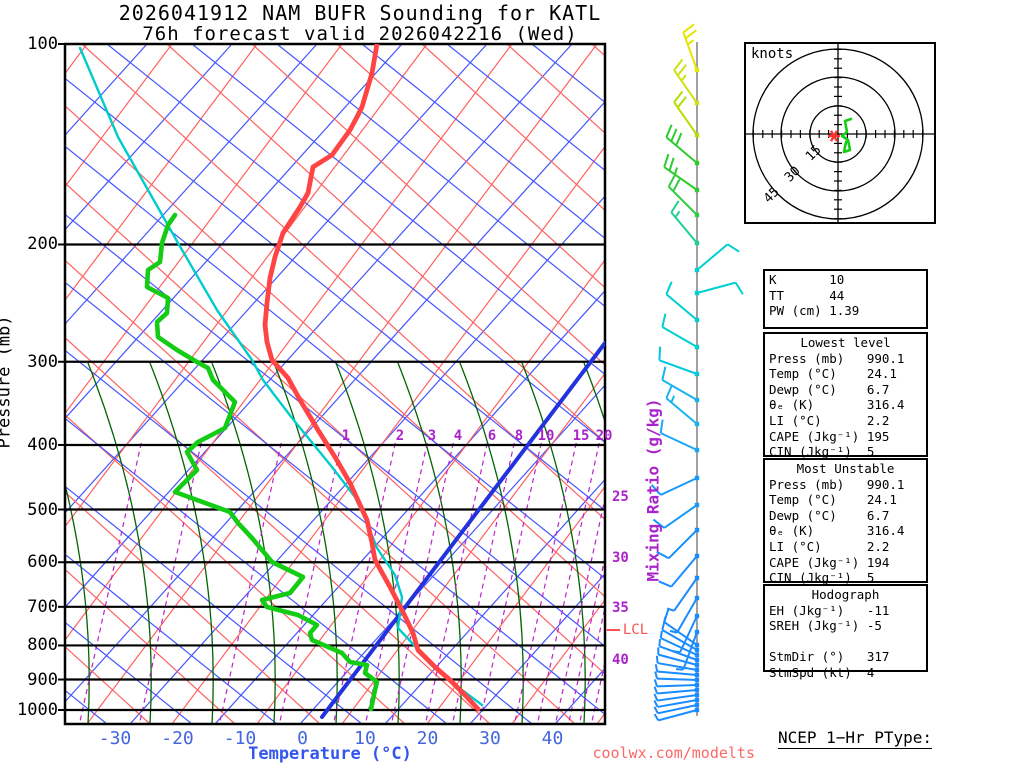  What do you see at coordinates (620, 497) in the screenshot?
I see `mixing-ratio-label: 25` at bounding box center [620, 497].